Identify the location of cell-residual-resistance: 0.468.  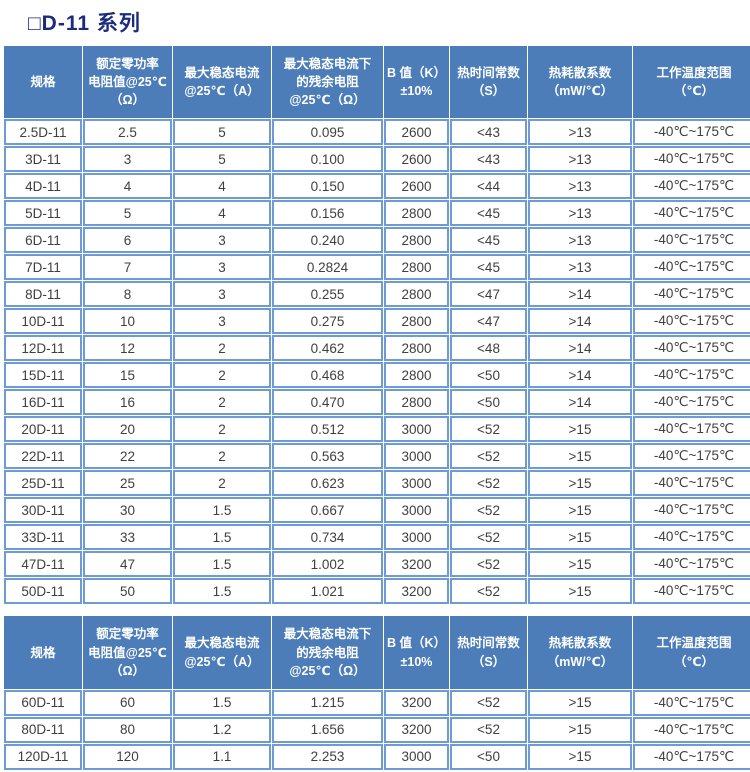
(327, 375).